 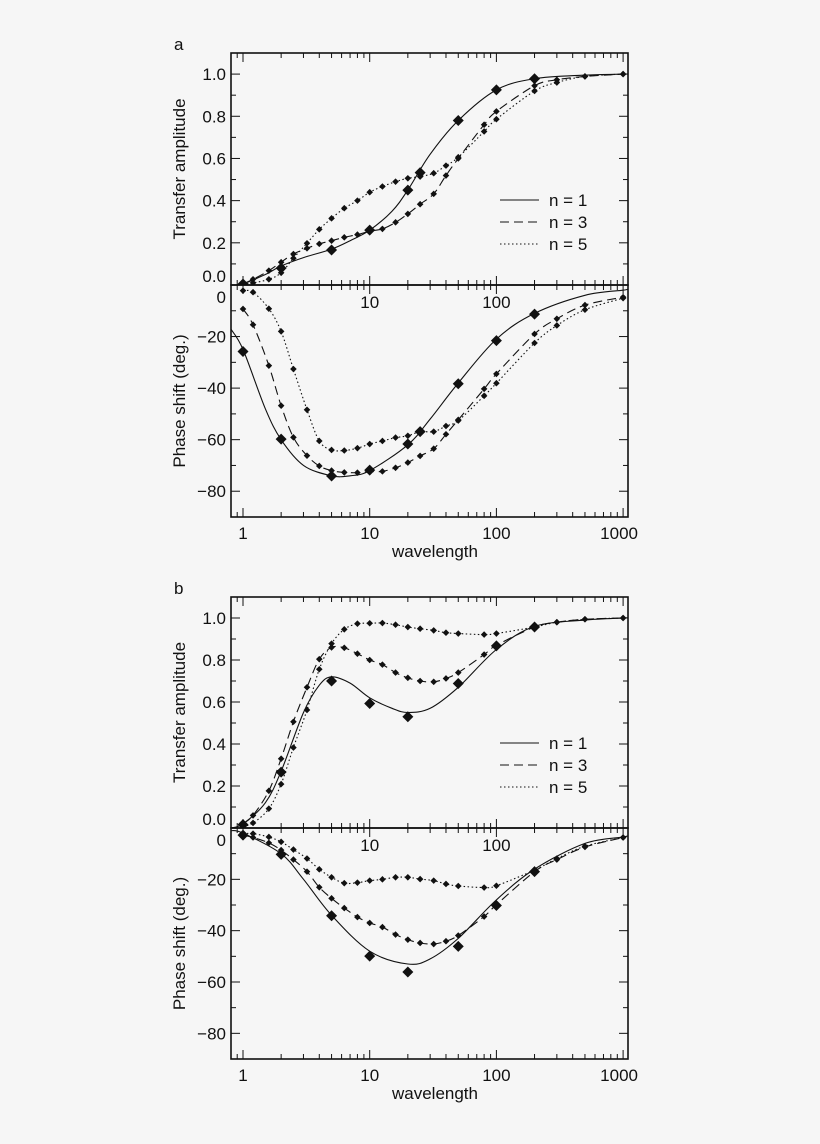 I want to click on plot-frame, so click(x=429, y=943).